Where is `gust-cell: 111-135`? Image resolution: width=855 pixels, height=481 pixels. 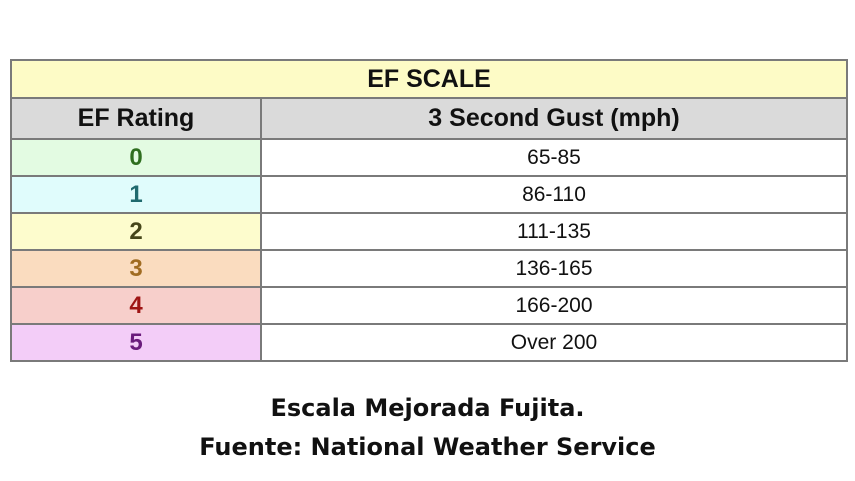
gust-cell: 111-135 is located at coordinates (554, 231).